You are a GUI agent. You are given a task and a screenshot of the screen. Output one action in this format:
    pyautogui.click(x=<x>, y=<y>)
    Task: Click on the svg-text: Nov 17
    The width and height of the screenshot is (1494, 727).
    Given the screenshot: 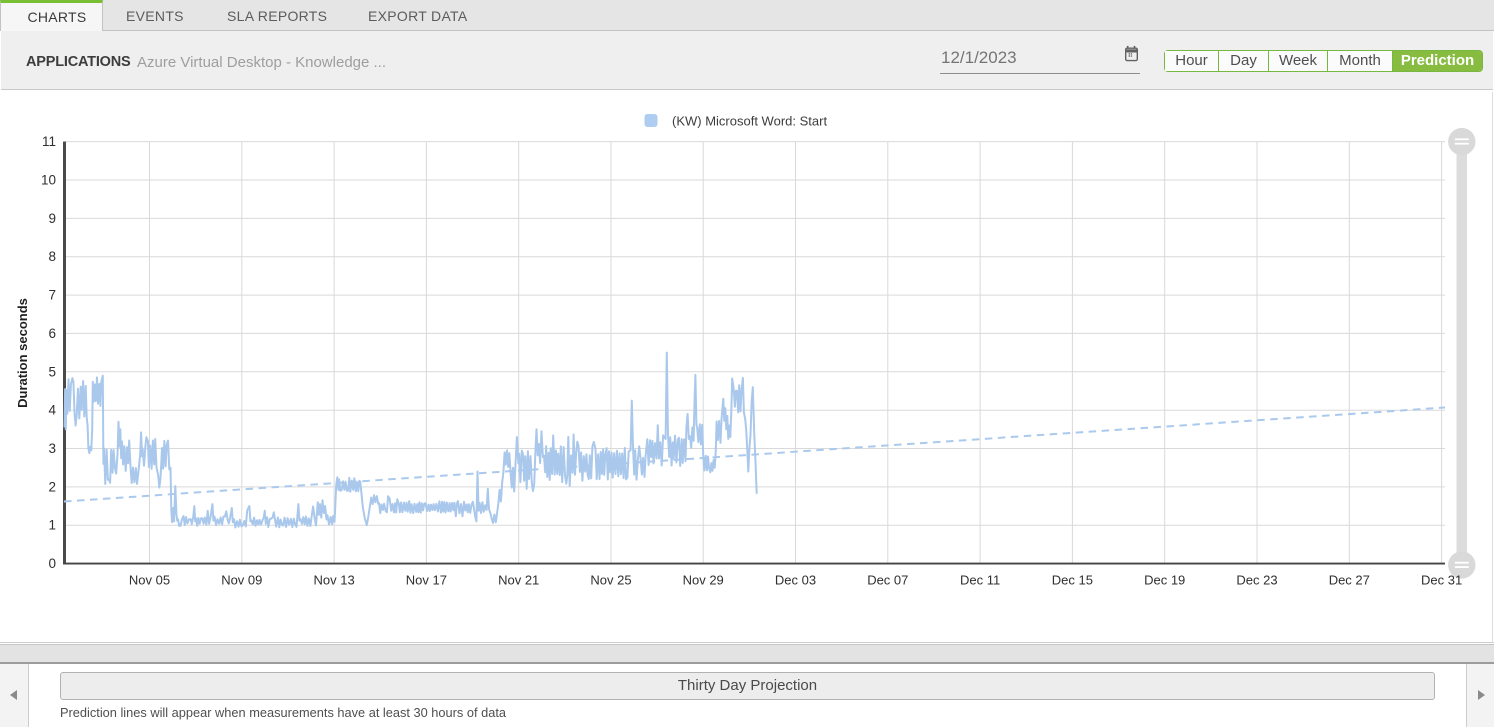 What is the action you would take?
    pyautogui.click(x=426, y=580)
    